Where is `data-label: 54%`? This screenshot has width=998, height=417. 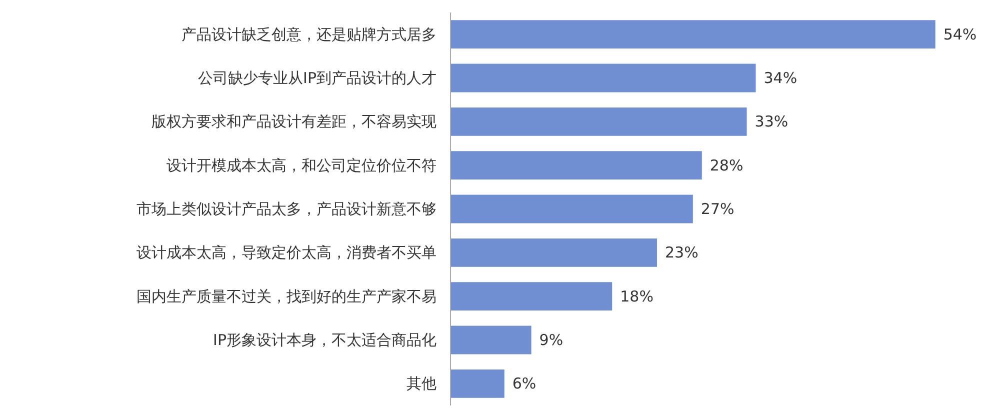 data-label: 54% is located at coordinates (960, 34).